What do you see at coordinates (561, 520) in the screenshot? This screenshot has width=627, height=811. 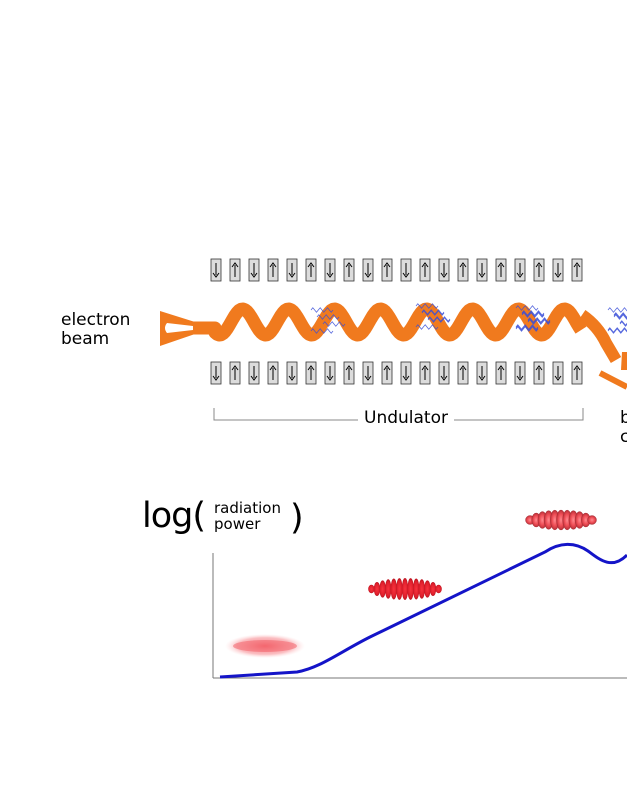 I see `bunch-saturated-icon` at bounding box center [561, 520].